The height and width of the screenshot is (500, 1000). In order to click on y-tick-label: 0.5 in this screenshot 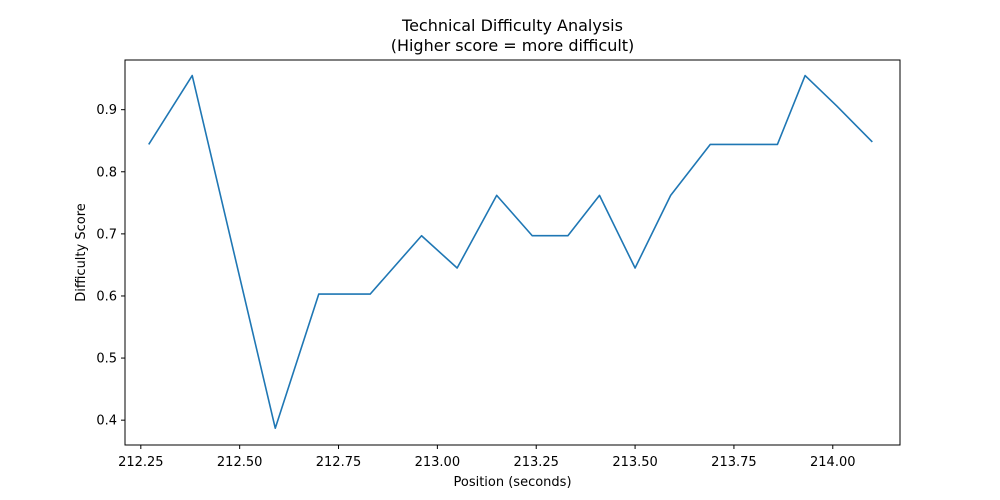, I will do `click(106, 359)`.